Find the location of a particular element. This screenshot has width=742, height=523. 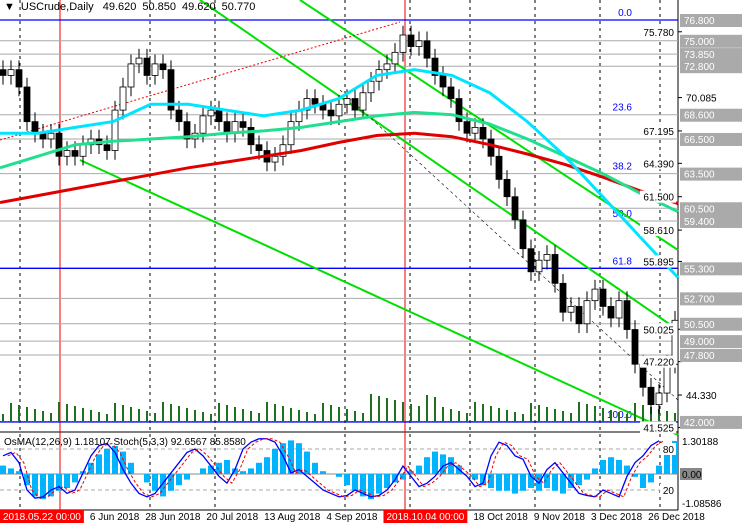

price-tag-label: 75.000 is located at coordinates (699, 42).